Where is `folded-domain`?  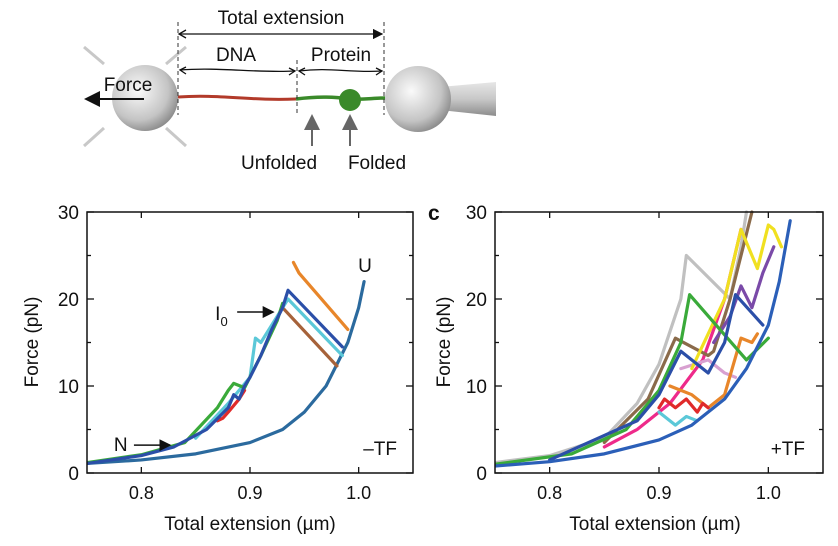 folded-domain is located at coordinates (350, 100).